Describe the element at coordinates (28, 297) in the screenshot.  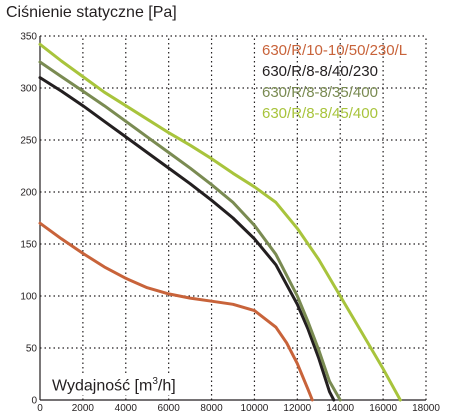
I see `y-tick-label: 100` at that location.